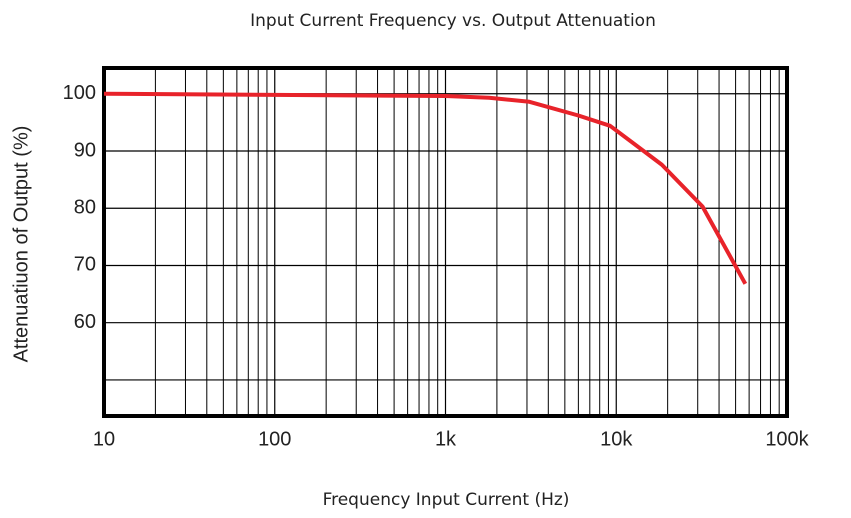 The width and height of the screenshot is (851, 518). I want to click on y-tick-label: 60, so click(85, 322).